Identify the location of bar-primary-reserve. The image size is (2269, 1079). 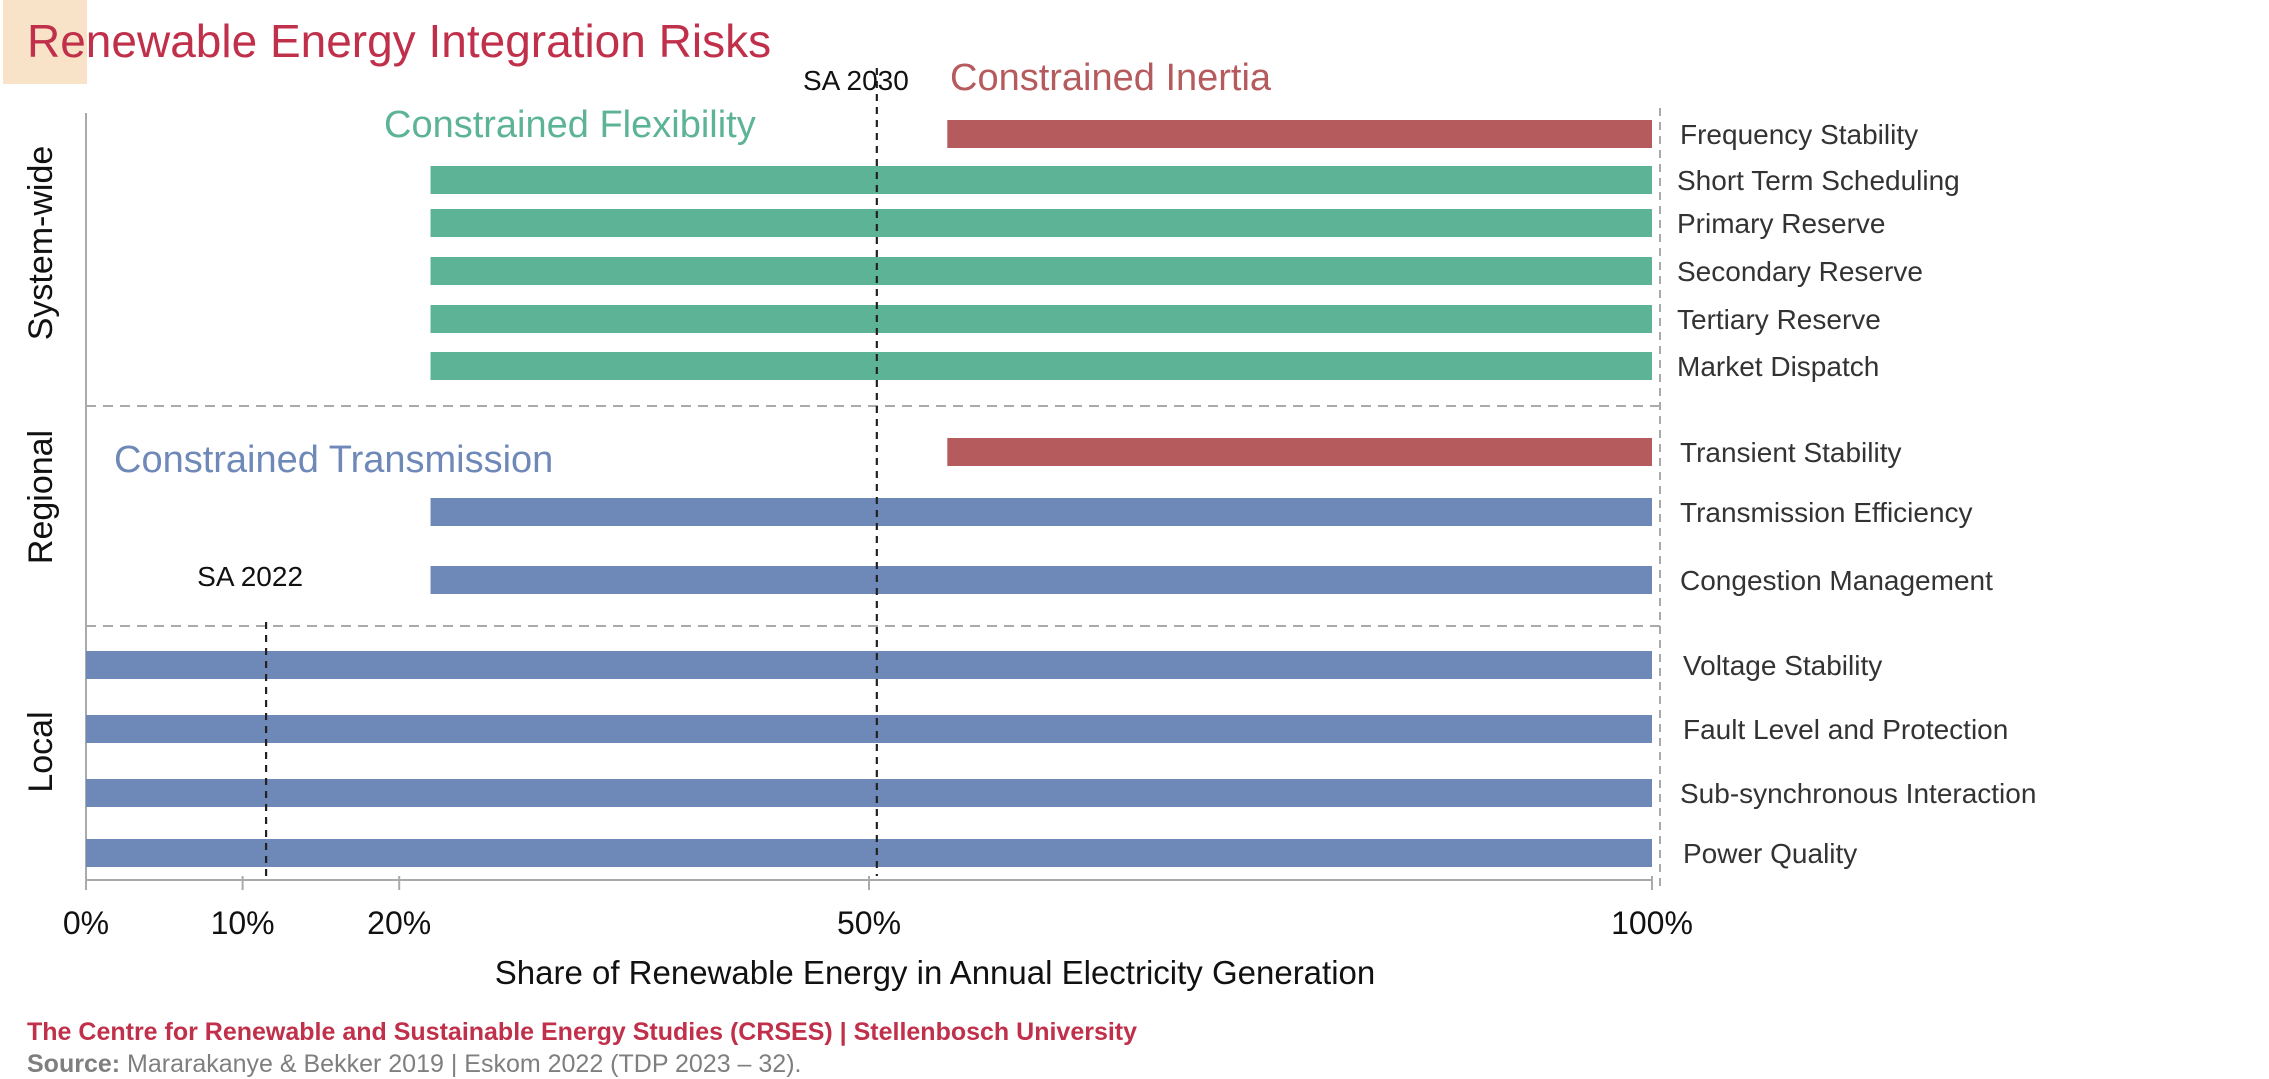
(1041, 223).